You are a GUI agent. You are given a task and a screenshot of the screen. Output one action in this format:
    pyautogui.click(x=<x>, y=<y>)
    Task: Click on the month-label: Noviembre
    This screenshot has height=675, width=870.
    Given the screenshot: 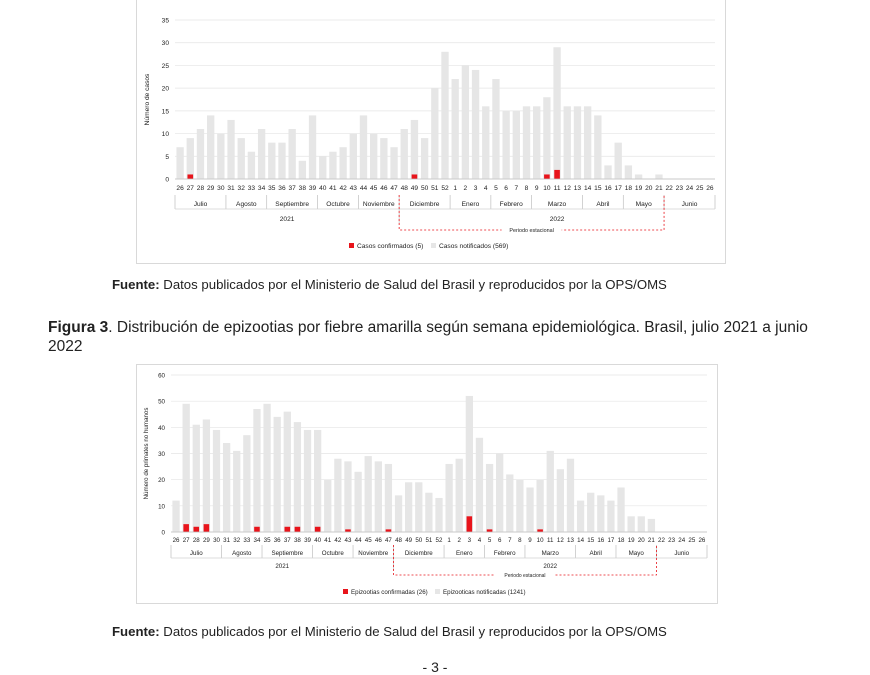 What is the action you would take?
    pyautogui.click(x=373, y=553)
    